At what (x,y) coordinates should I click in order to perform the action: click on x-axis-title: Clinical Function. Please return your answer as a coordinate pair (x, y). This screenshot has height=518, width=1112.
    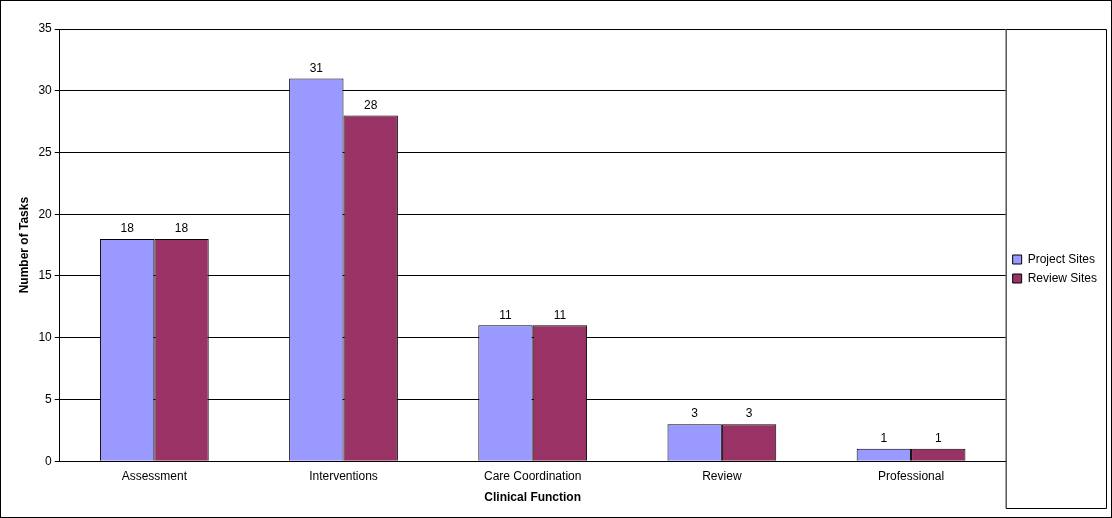
    Looking at the image, I should click on (533, 497).